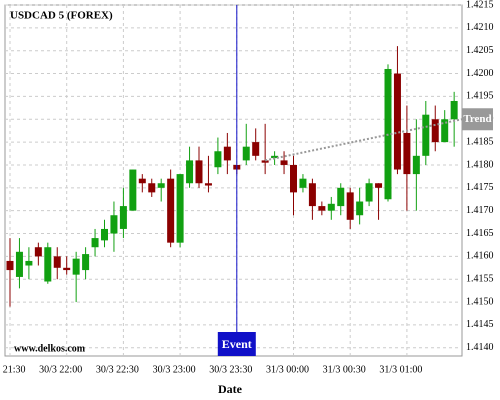 The image size is (500, 400). What do you see at coordinates (61, 16) in the screenshot?
I see `chart-title: USDCAD 5 (FOREX)` at bounding box center [61, 16].